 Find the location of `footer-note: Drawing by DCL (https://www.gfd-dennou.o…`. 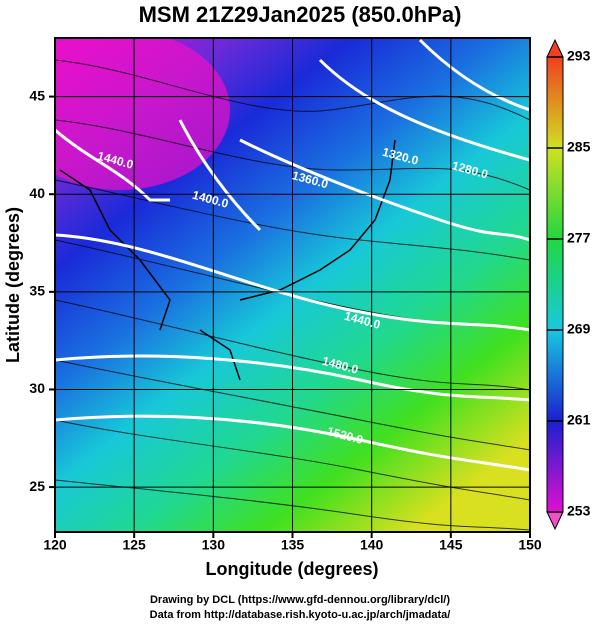

footer-note: Drawing by DCL (https://www.gfd-dennou.o… is located at coordinates (300, 600).